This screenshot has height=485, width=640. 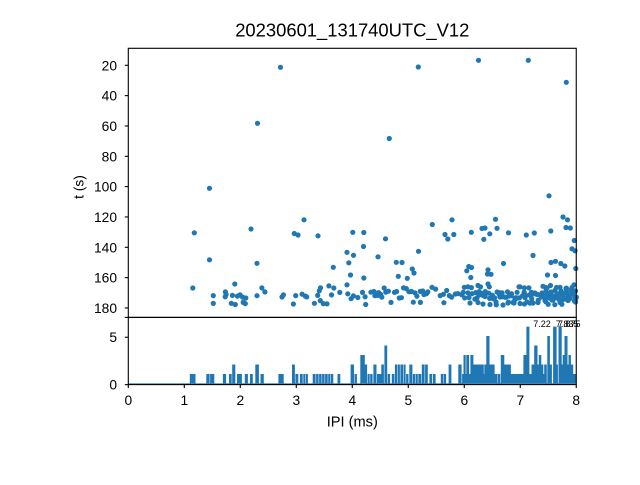 I want to click on svg-text: 40, so click(x=110, y=96).